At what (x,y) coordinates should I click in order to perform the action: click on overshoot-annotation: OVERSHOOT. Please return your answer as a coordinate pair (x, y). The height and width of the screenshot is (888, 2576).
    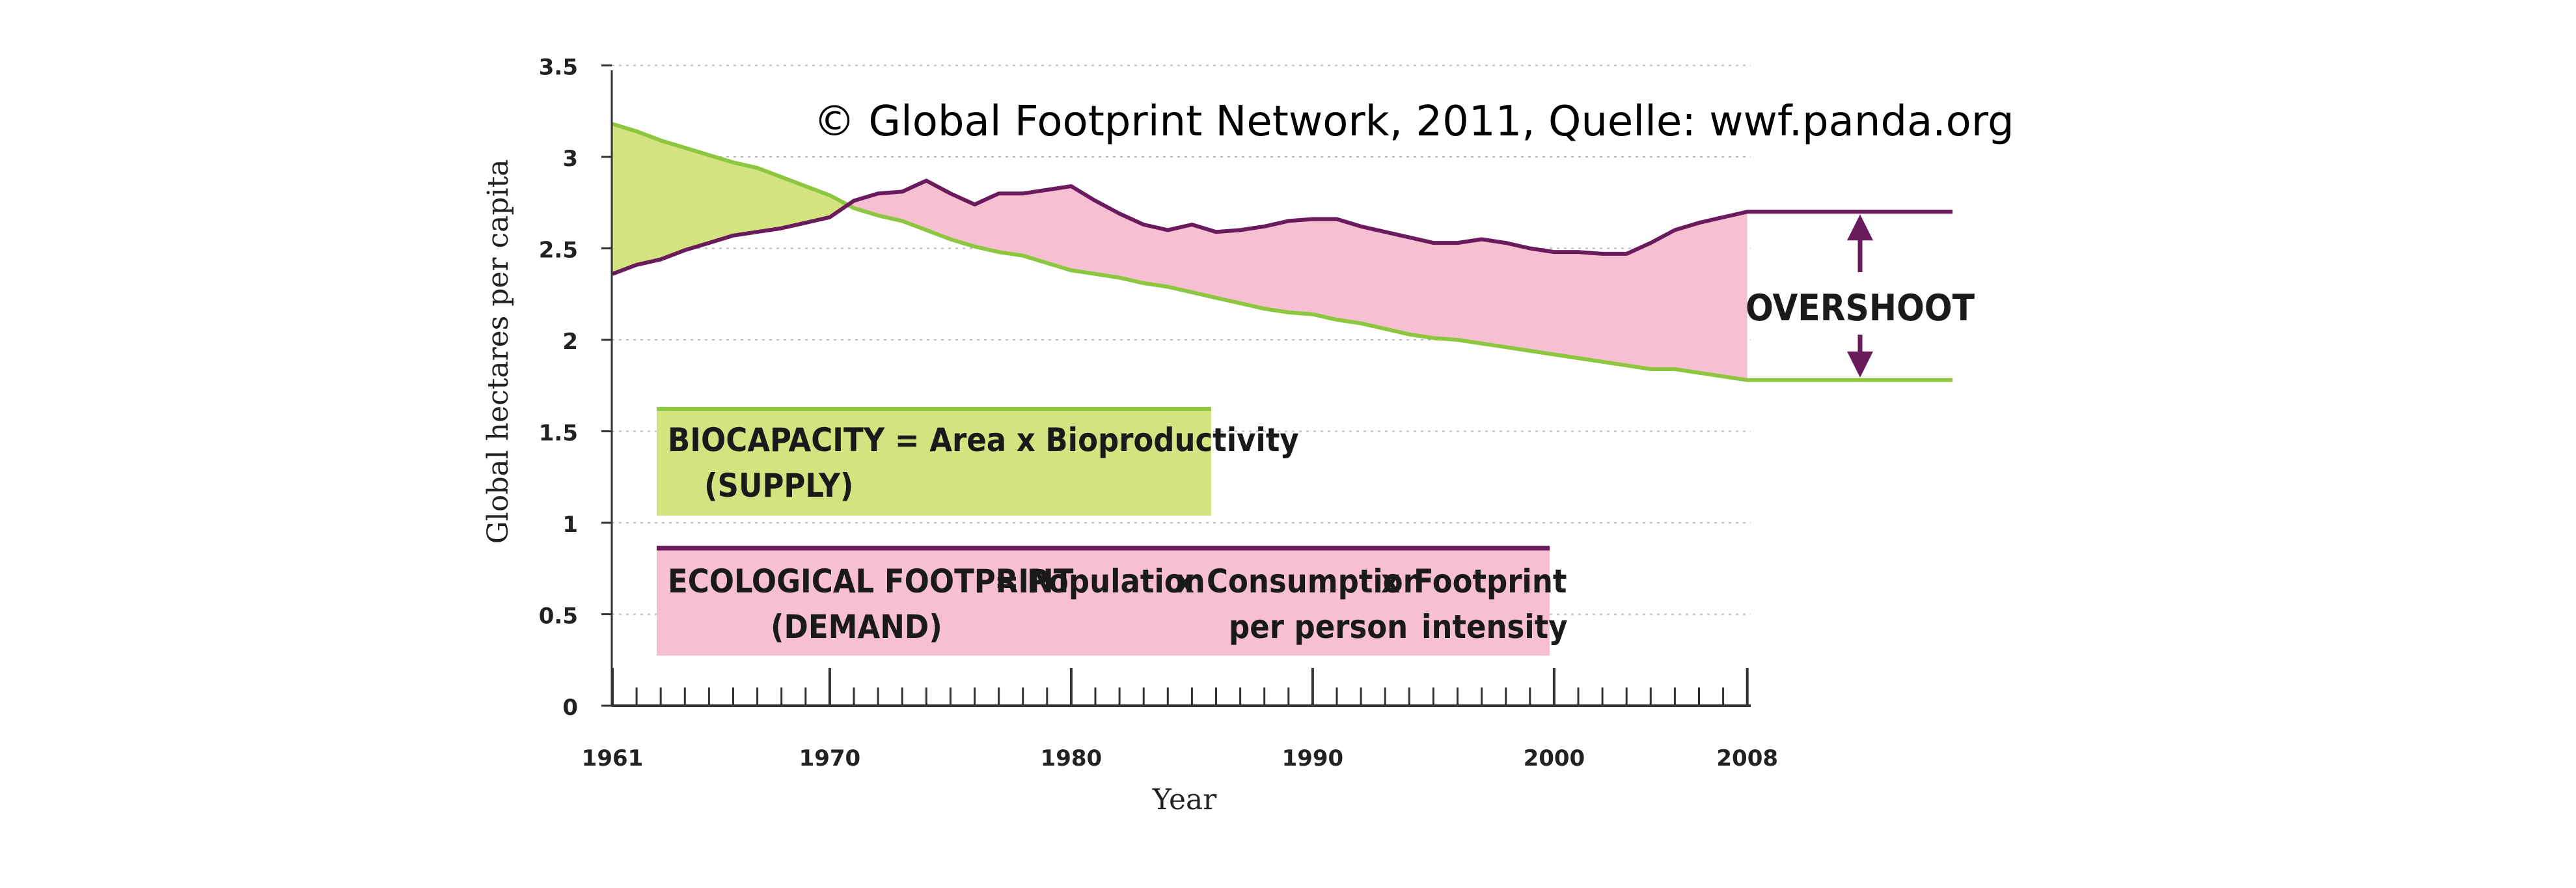
    Looking at the image, I should click on (1860, 296).